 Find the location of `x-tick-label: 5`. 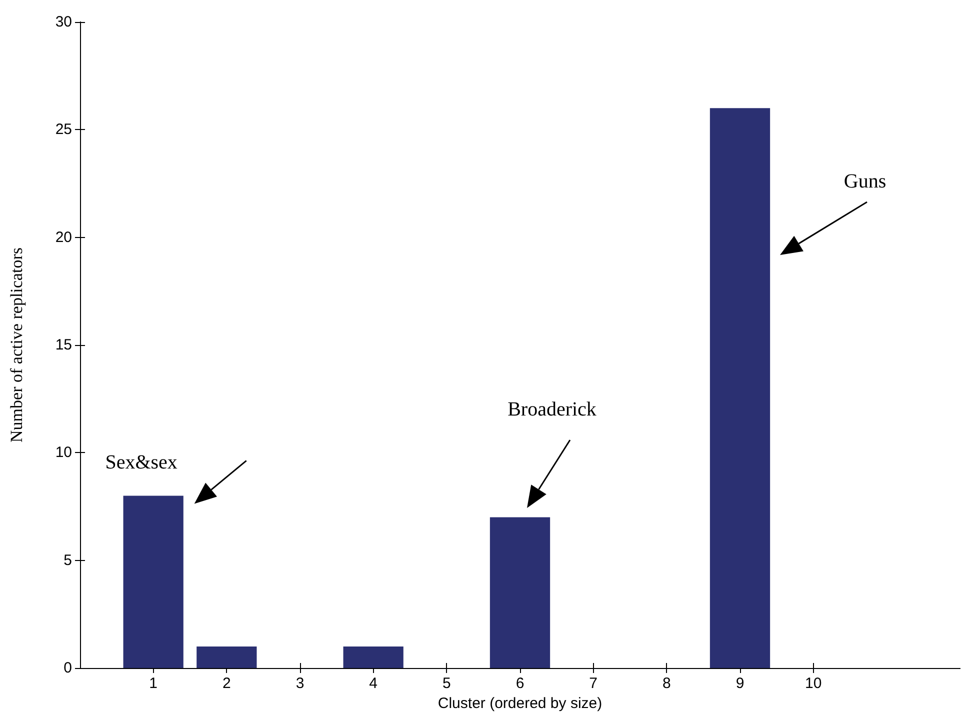

x-tick-label: 5 is located at coordinates (446, 683).